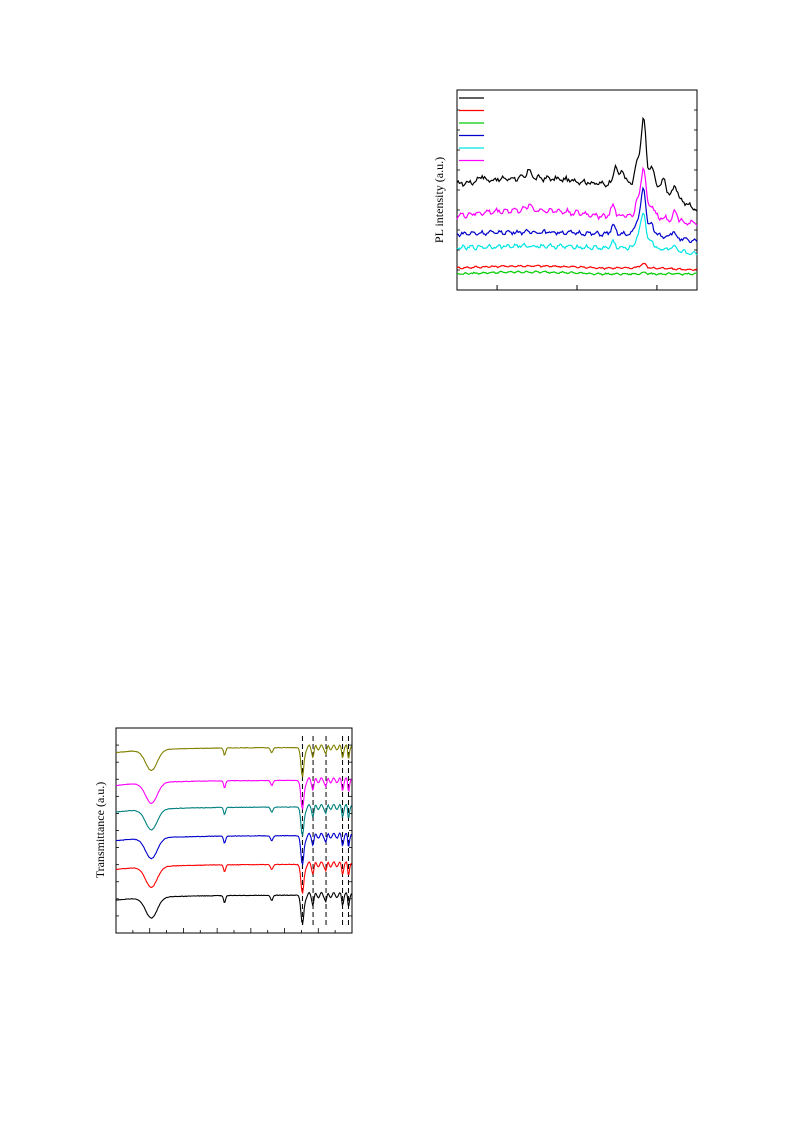  I want to click on ftir-chart: Transmittance (a.u.), so click(228, 830).